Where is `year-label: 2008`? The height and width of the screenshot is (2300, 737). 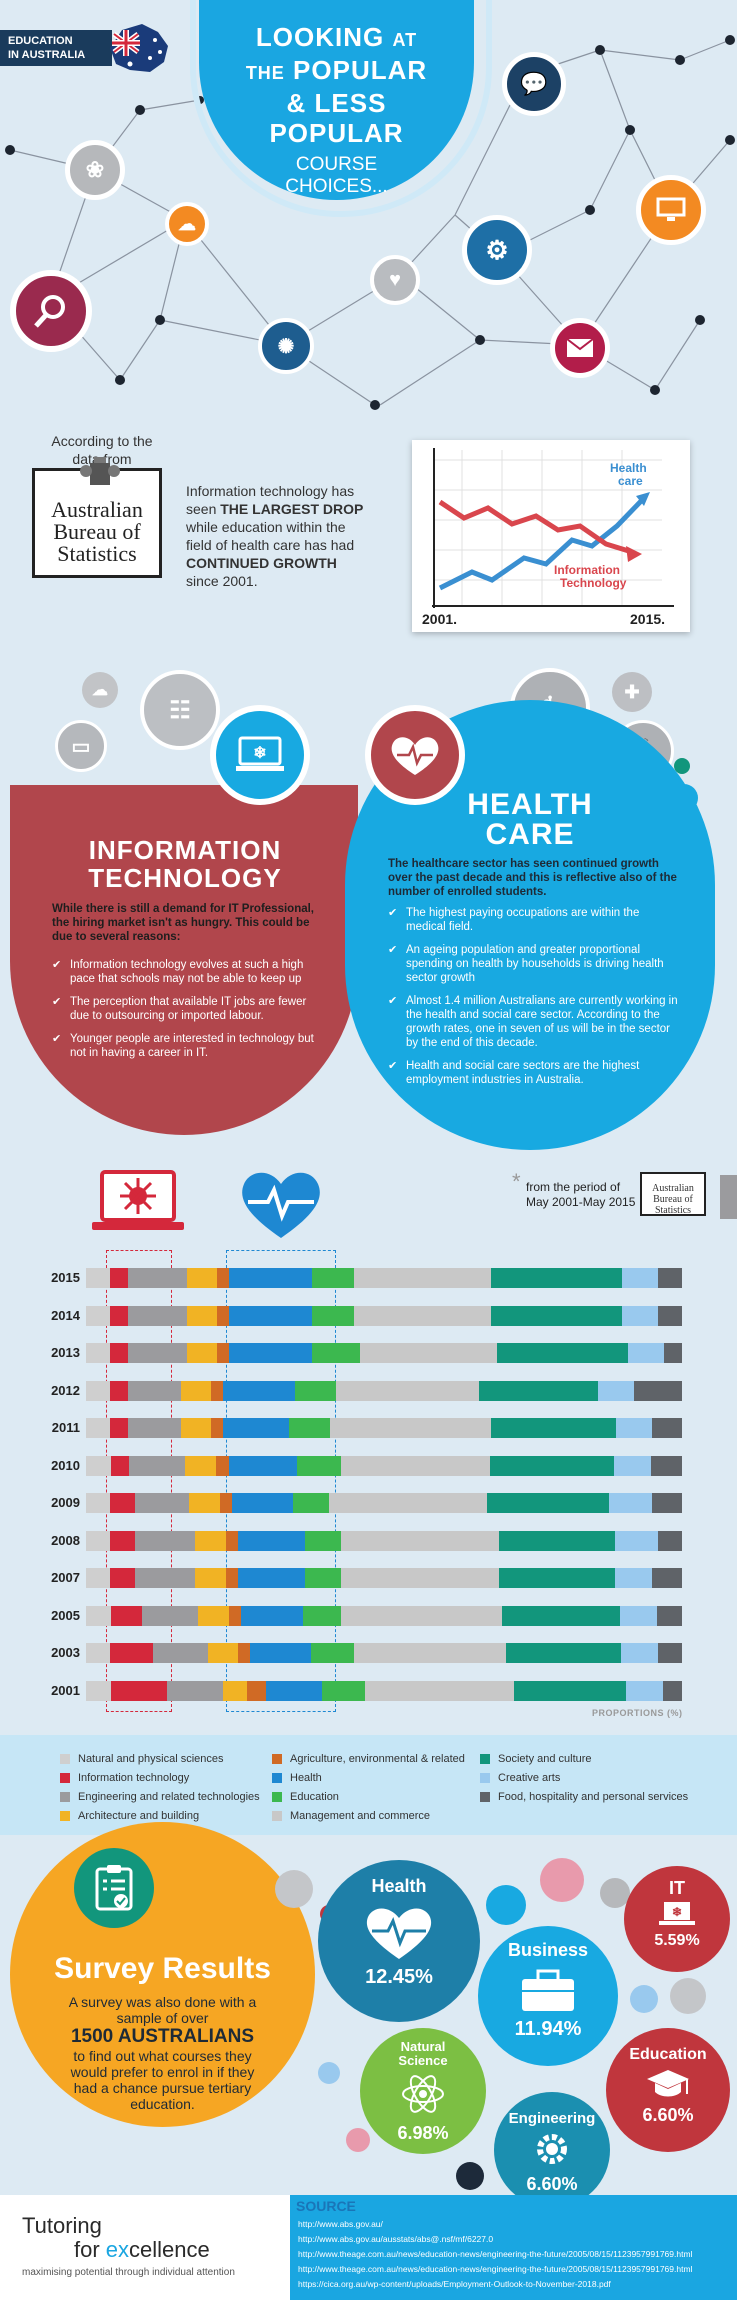
year-label: 2008 is located at coordinates (65, 1540).